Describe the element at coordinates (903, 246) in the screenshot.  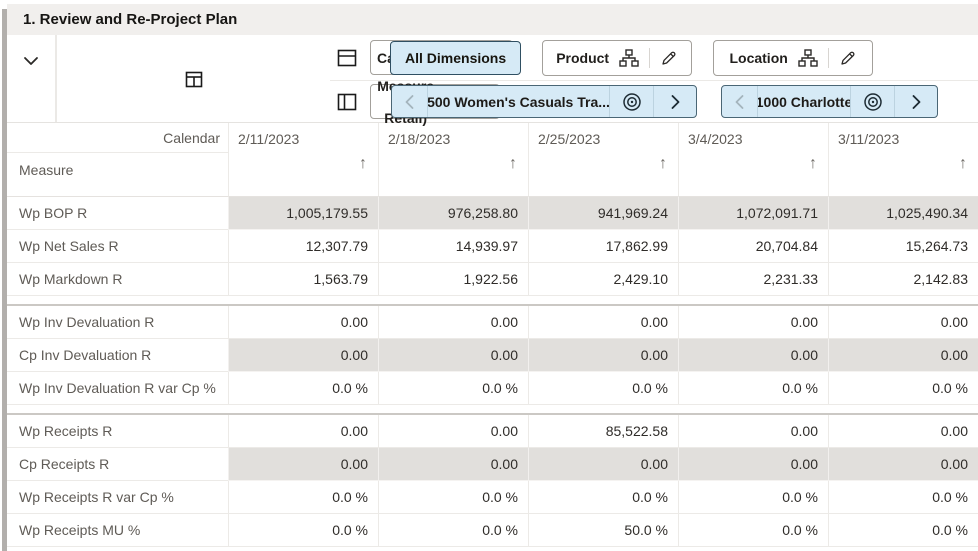
I see `value-cell: 15,264.73` at that location.